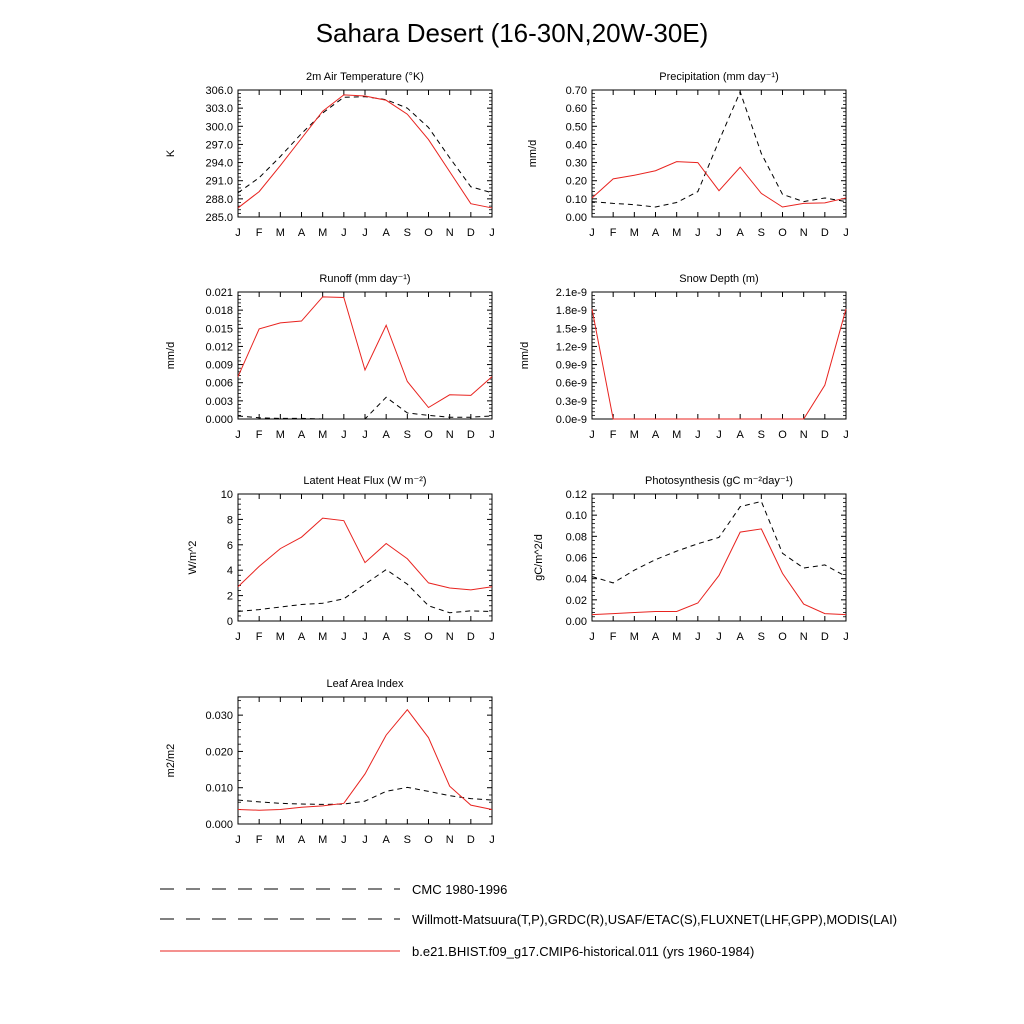 Image resolution: width=1024 pixels, height=1024 pixels. What do you see at coordinates (230, 622) in the screenshot?
I see `y-tick-label: 0` at bounding box center [230, 622].